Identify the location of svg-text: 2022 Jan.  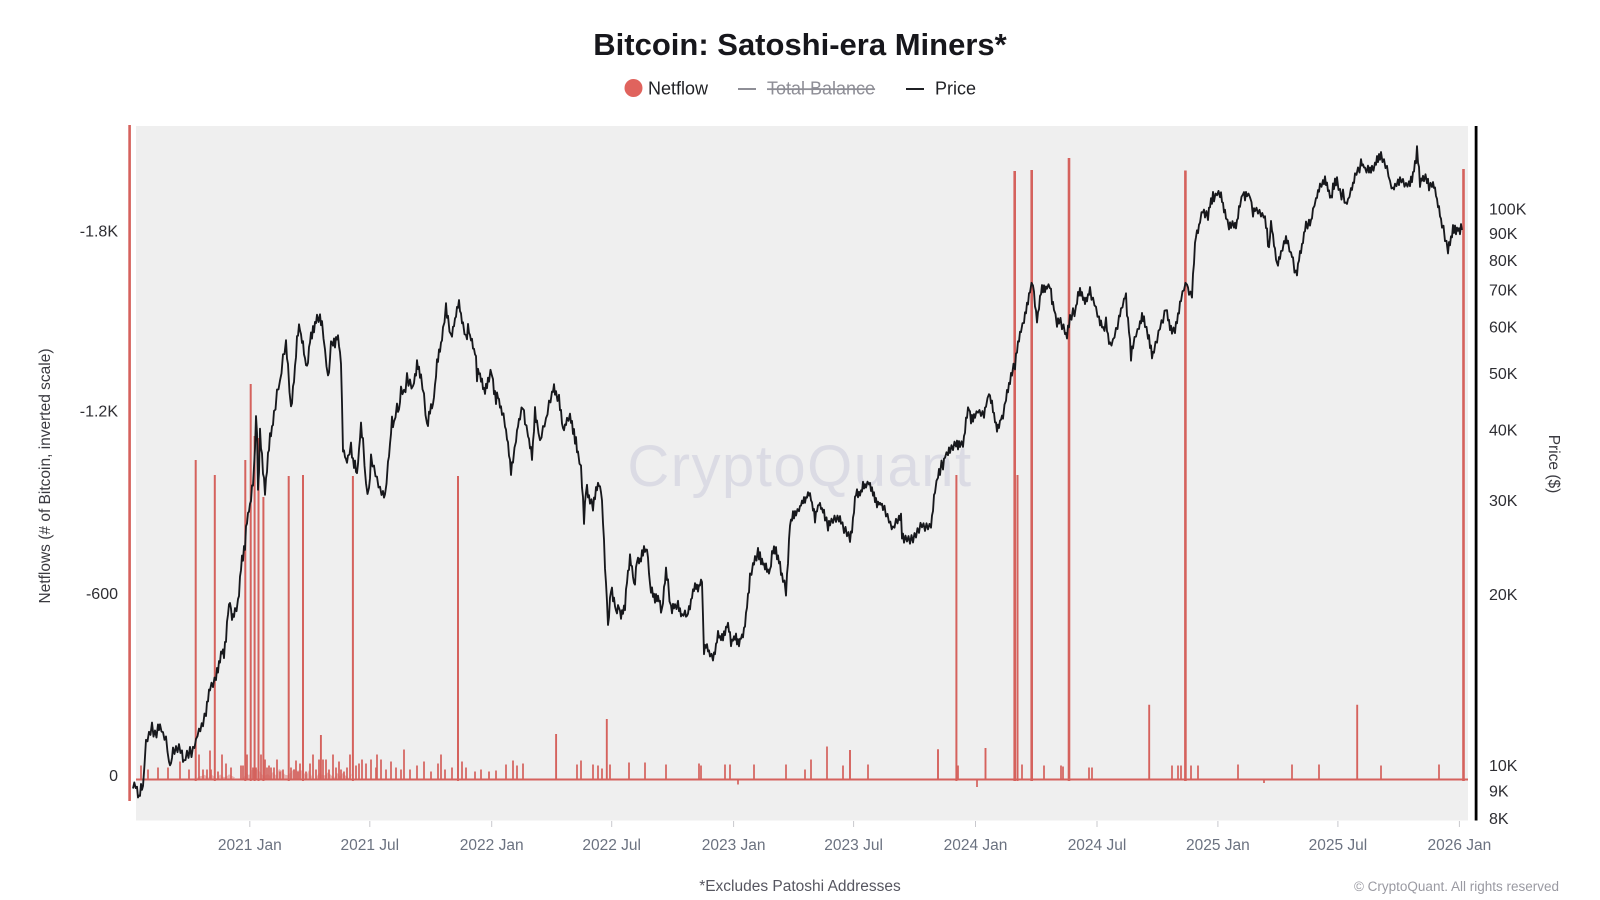
(492, 845).